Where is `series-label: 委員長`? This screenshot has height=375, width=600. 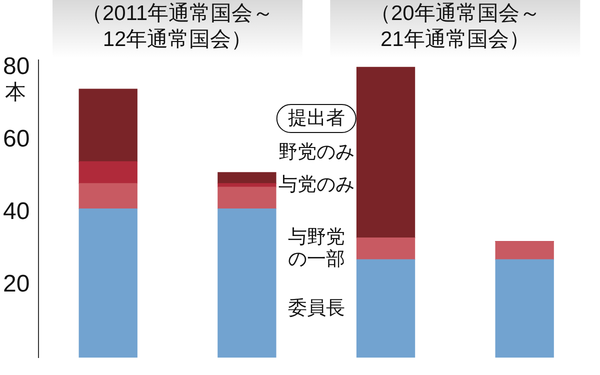
series-label: 委員長 is located at coordinates (316, 308).